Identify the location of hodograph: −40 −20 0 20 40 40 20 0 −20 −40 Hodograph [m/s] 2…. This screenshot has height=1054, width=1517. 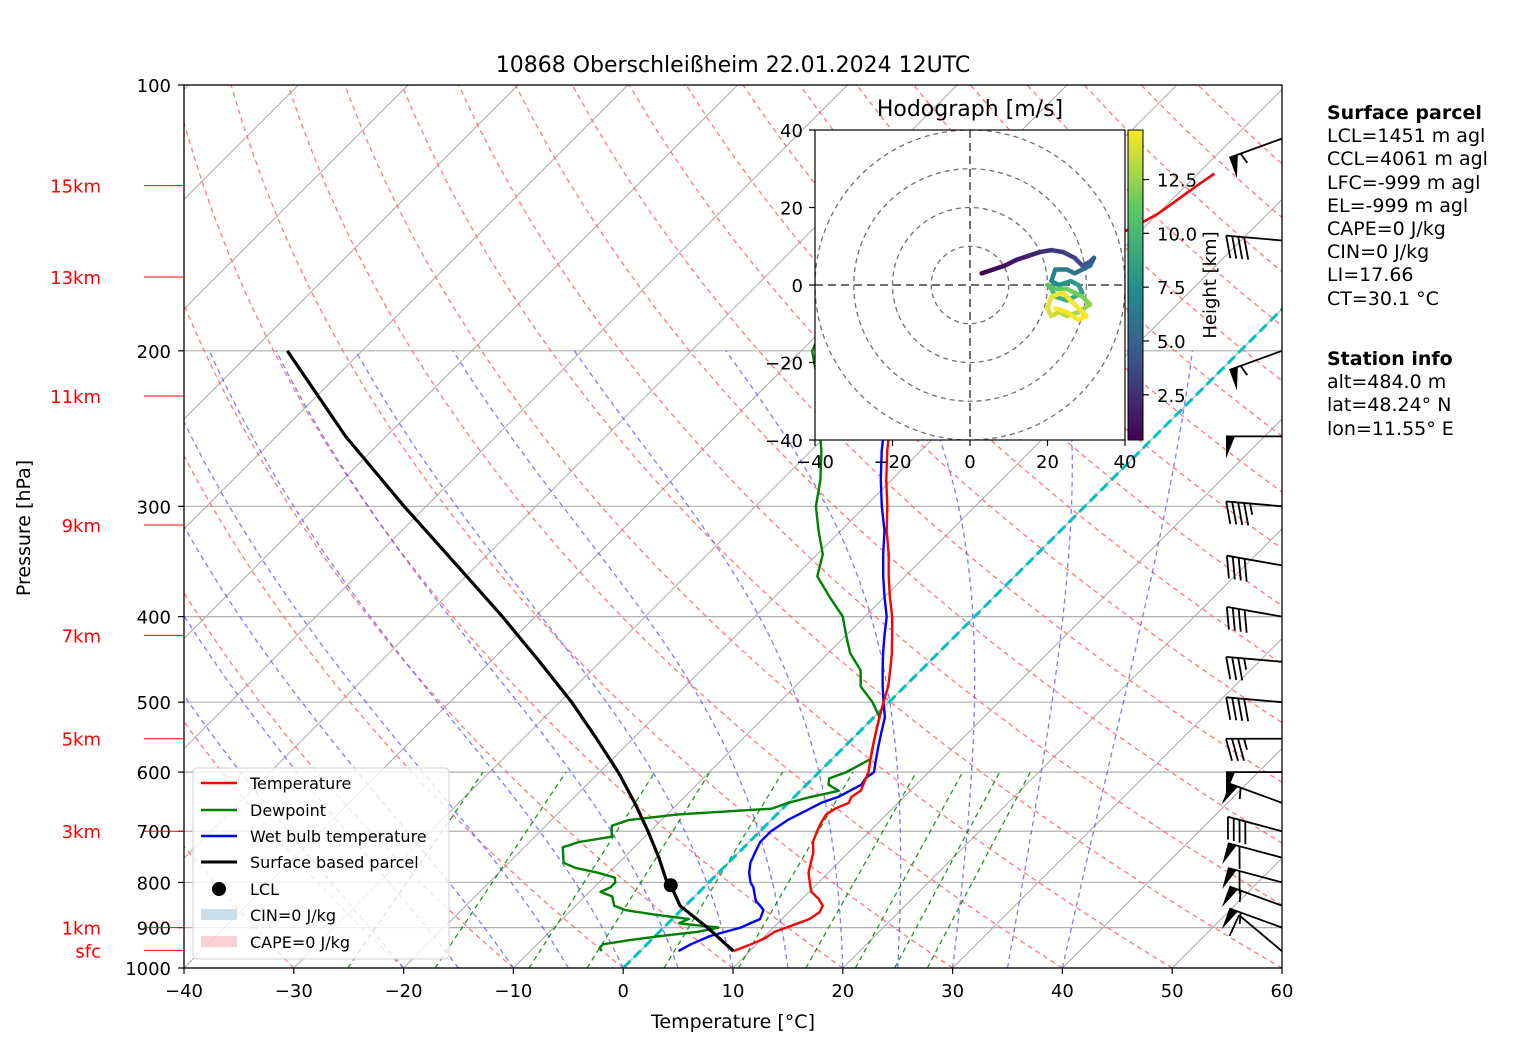
(993, 285).